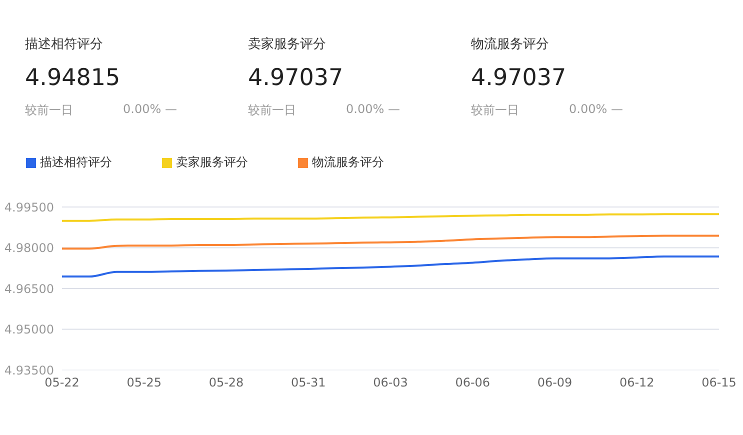 This screenshot has height=435, width=743. Describe the element at coordinates (636, 383) in the screenshot. I see `x-tick-label: 06-12` at that location.